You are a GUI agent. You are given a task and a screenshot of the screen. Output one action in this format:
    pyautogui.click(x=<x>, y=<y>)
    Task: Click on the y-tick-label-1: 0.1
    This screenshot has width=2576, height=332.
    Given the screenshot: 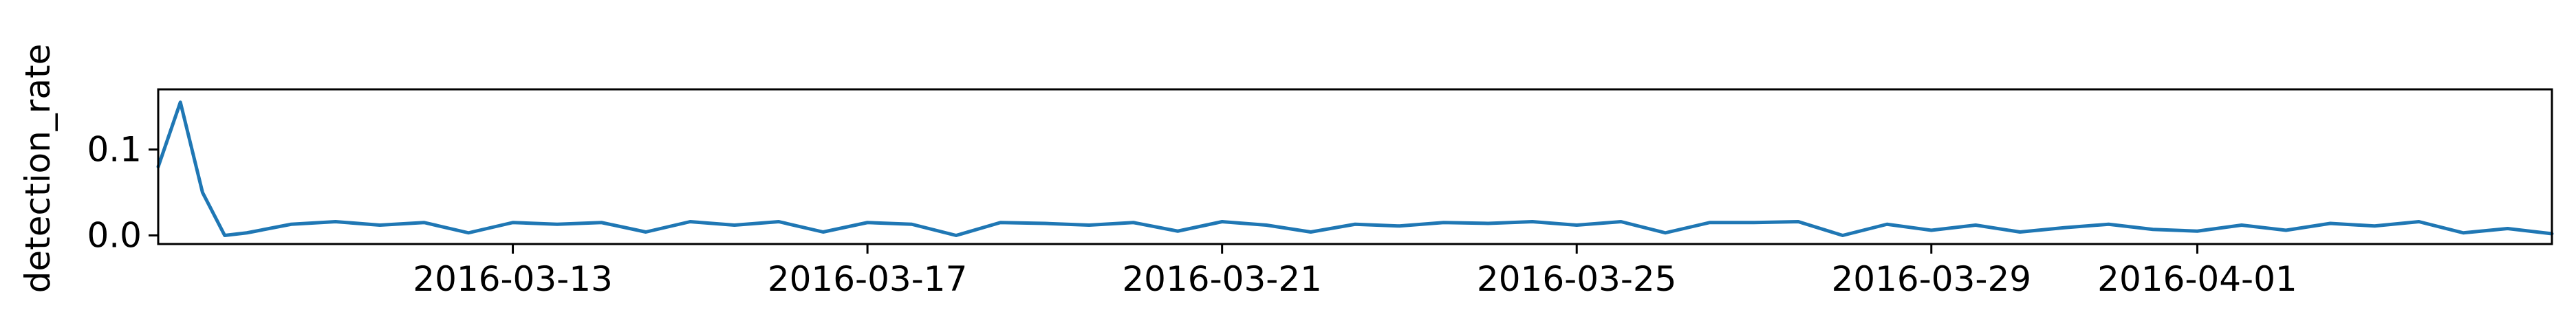 What is the action you would take?
    pyautogui.click(x=114, y=150)
    